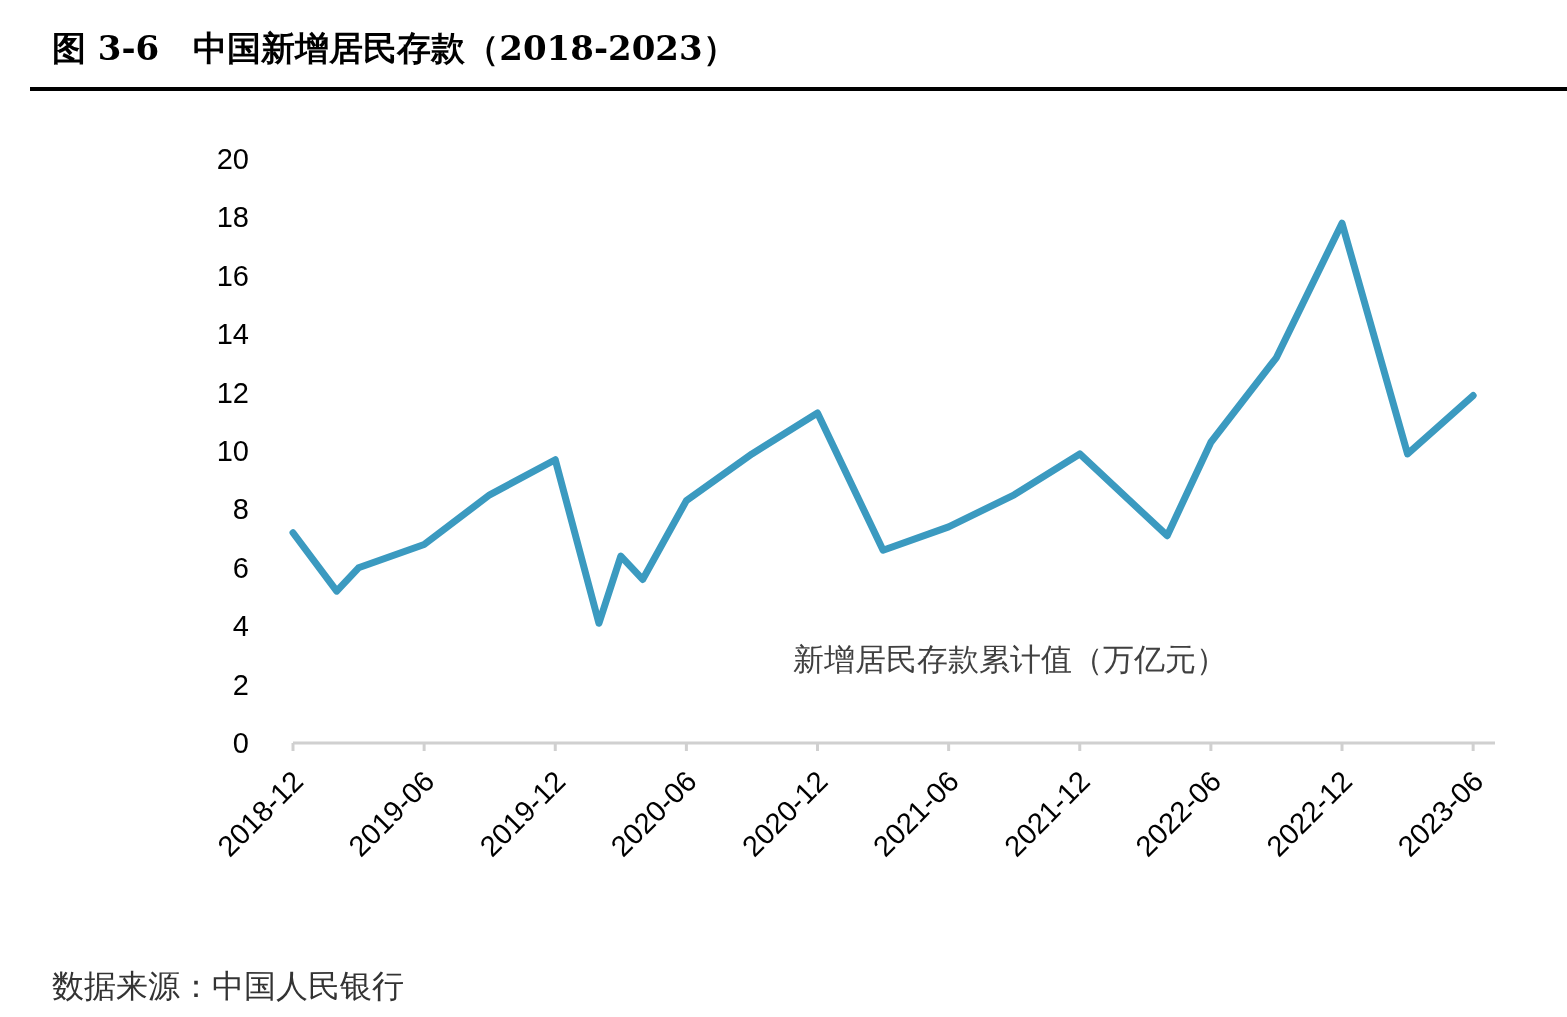 Image resolution: width=1567 pixels, height=1017 pixels. Describe the element at coordinates (232, 392) in the screenshot. I see `y-tick-label: 12` at that location.